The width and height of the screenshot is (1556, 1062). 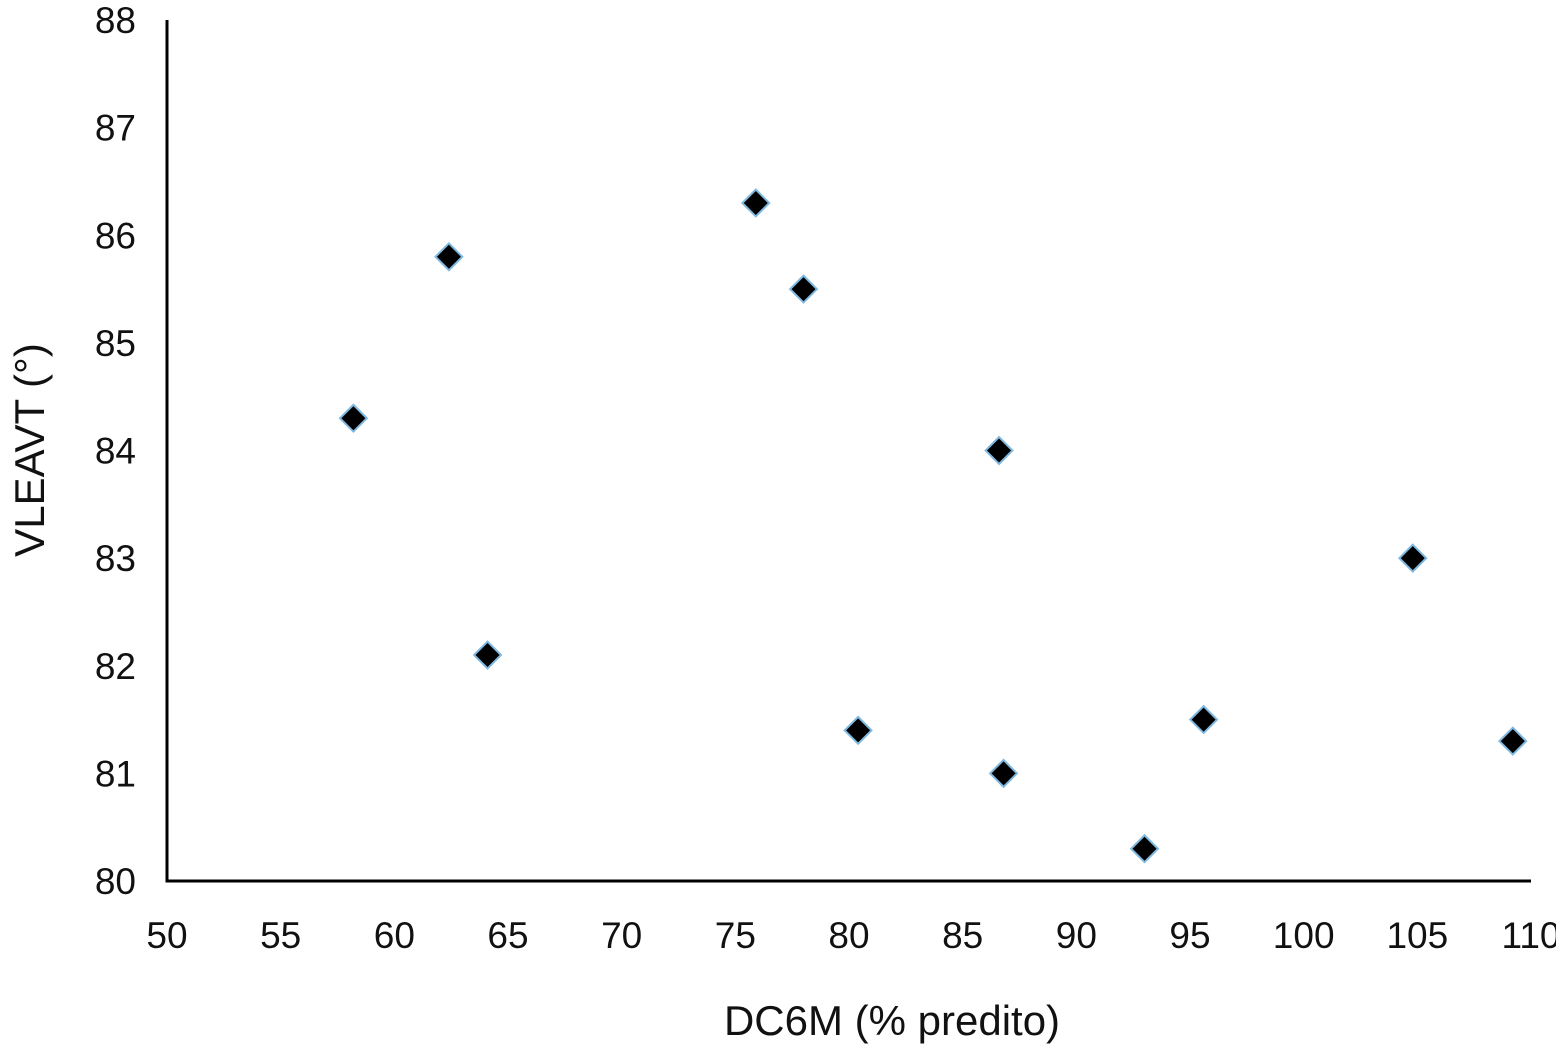 What do you see at coordinates (507, 935) in the screenshot?
I see `x-tick-label: 65` at bounding box center [507, 935].